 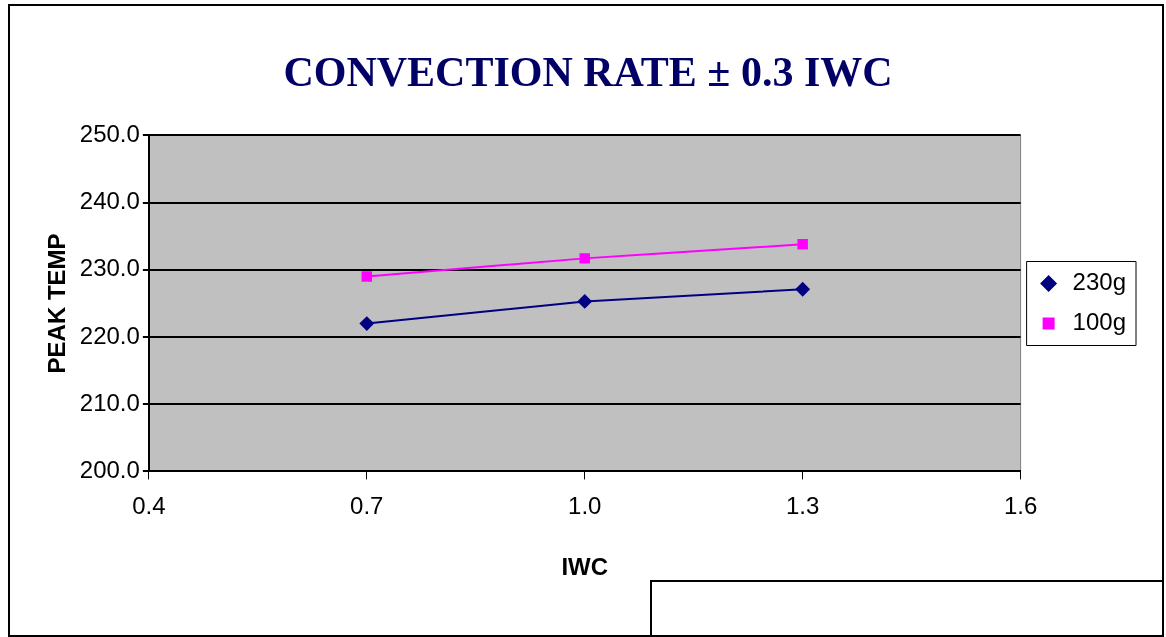 What do you see at coordinates (57, 303) in the screenshot?
I see `y-axis-title: PEAK TEMP` at bounding box center [57, 303].